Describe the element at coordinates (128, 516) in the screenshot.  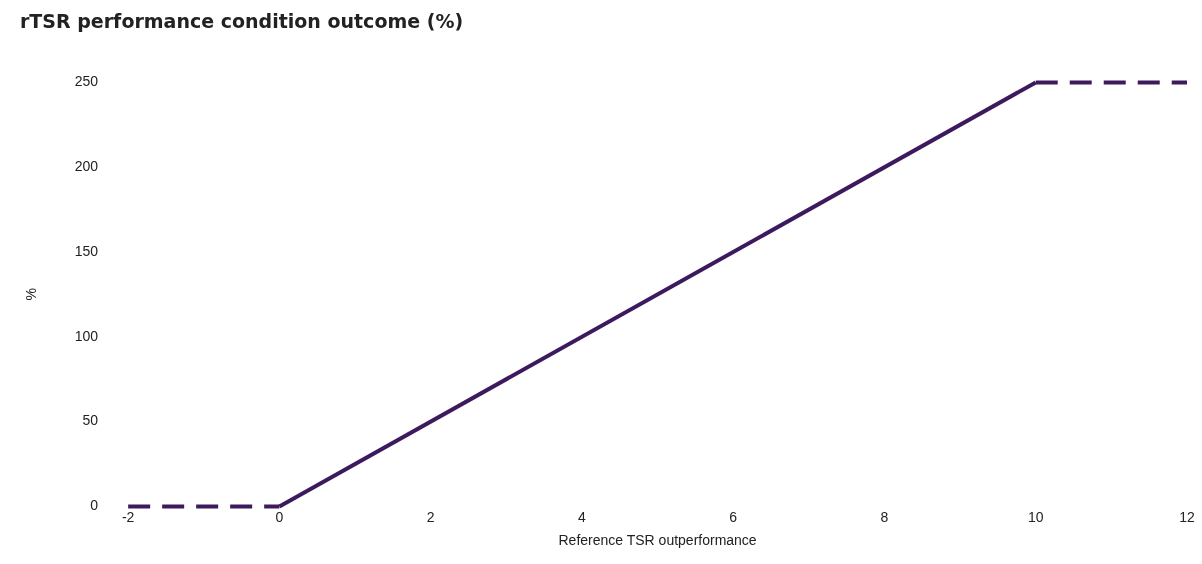
I see `x-tick-label: -2` at that location.